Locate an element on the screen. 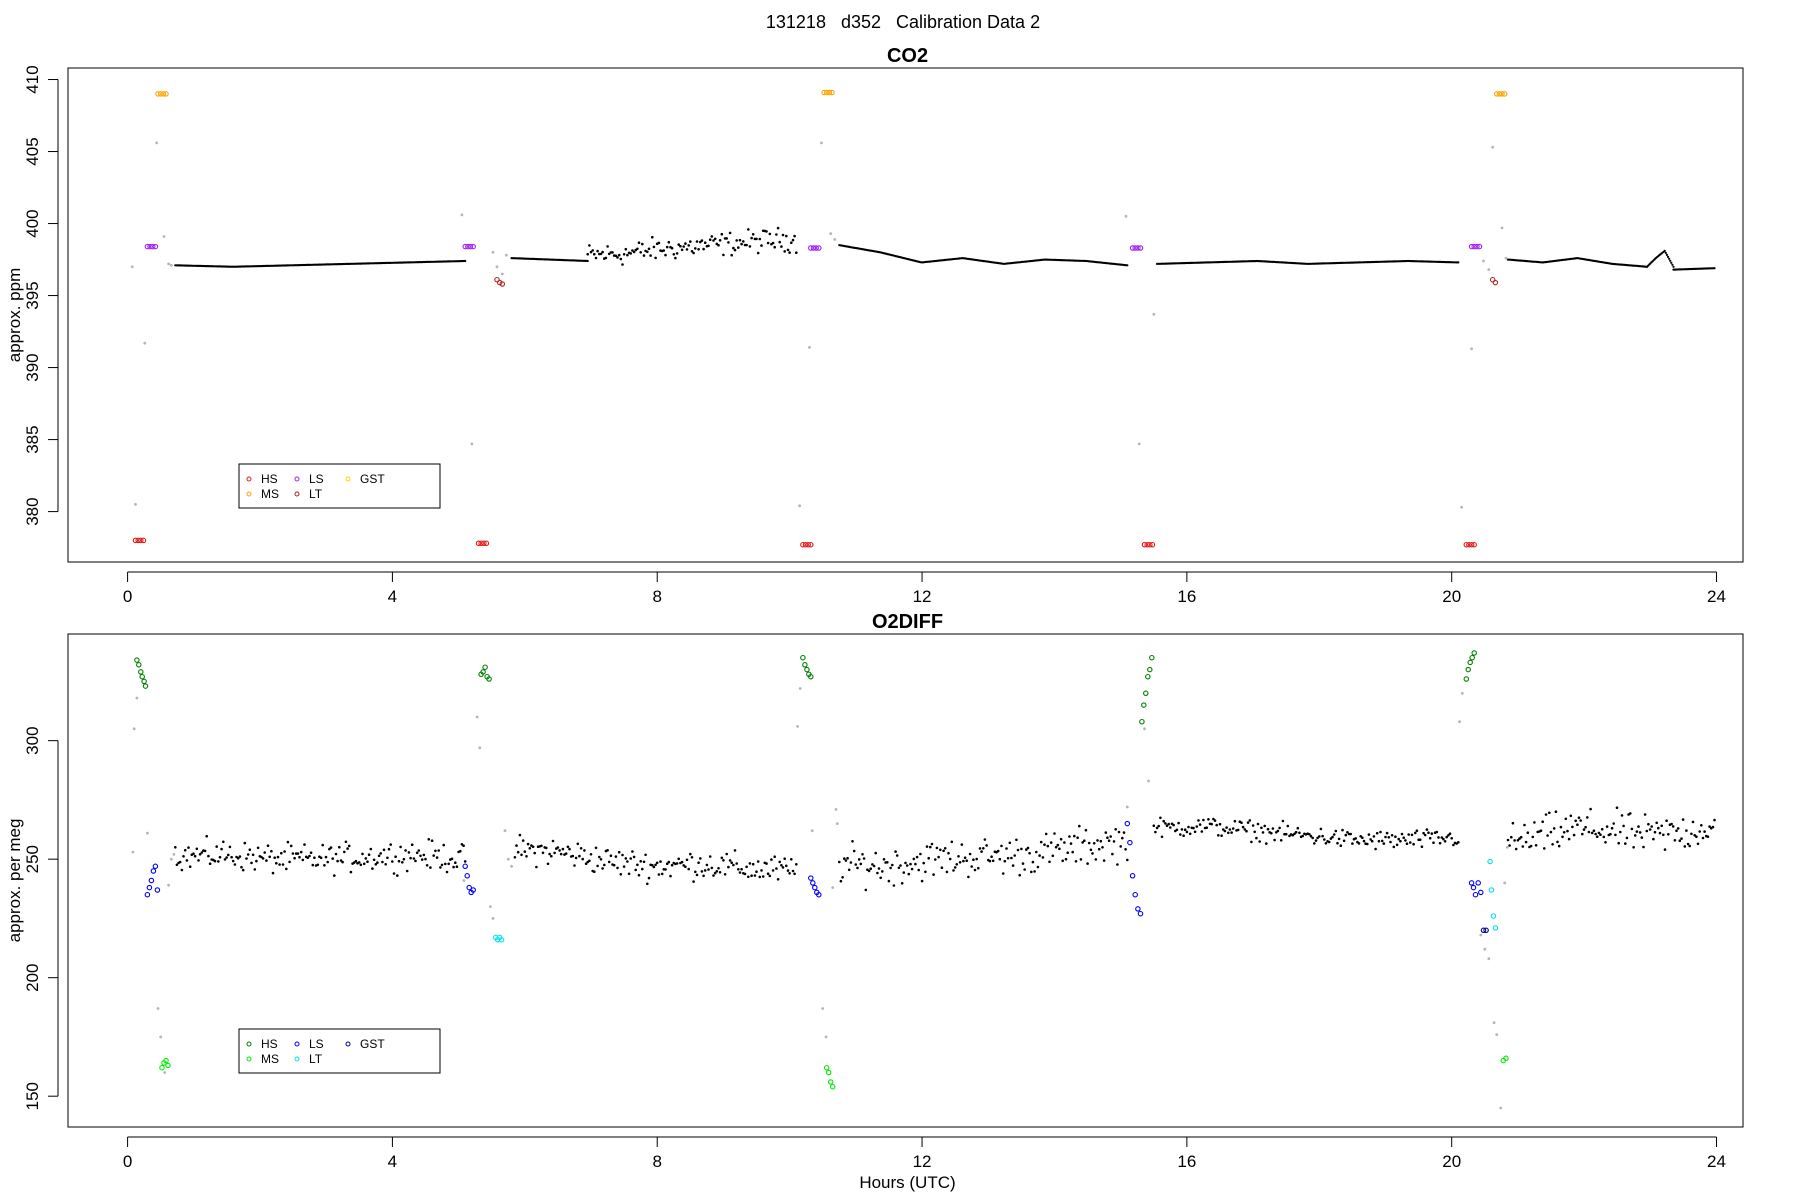  o2diff-y-tick-label: 200 is located at coordinates (32, 977).